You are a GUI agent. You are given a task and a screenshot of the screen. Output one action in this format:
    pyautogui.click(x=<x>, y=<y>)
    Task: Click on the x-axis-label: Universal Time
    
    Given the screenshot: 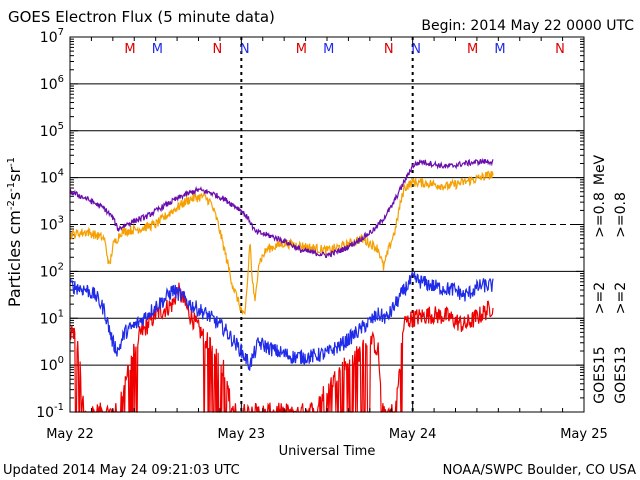 What is the action you would take?
    pyautogui.click(x=327, y=451)
    